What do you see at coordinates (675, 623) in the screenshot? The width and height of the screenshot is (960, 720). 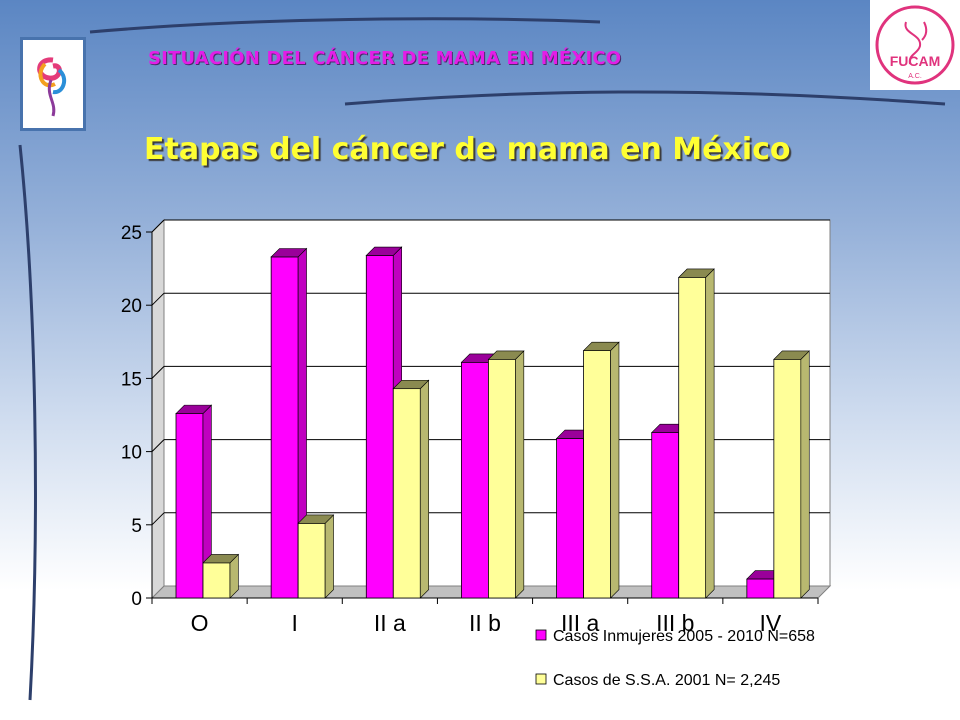 I see `x-category-label: III b` at bounding box center [675, 623].